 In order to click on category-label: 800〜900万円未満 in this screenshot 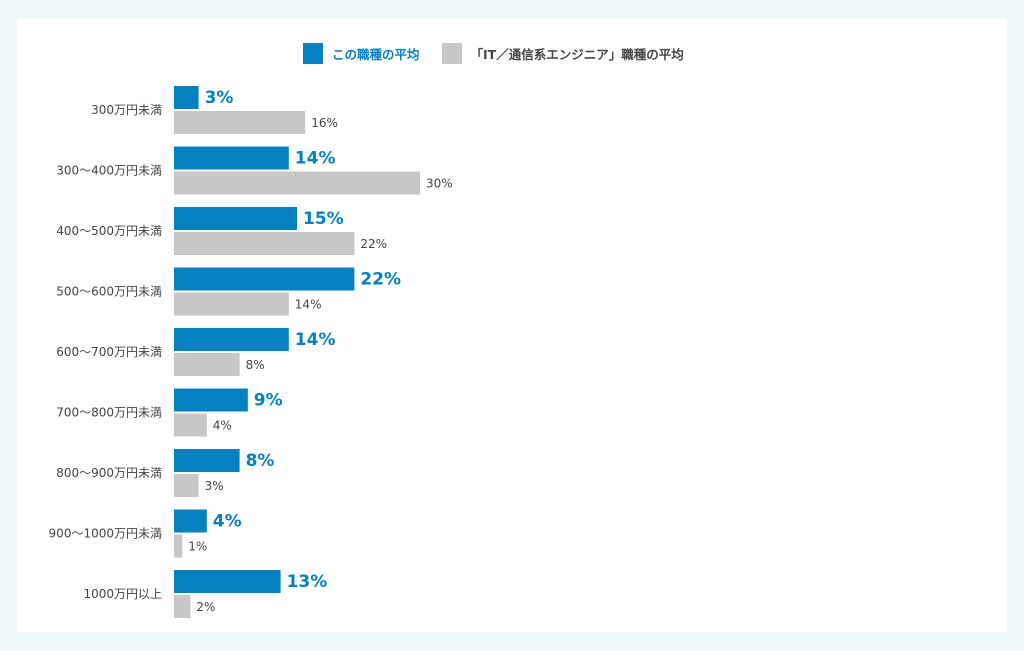, I will do `click(109, 473)`.